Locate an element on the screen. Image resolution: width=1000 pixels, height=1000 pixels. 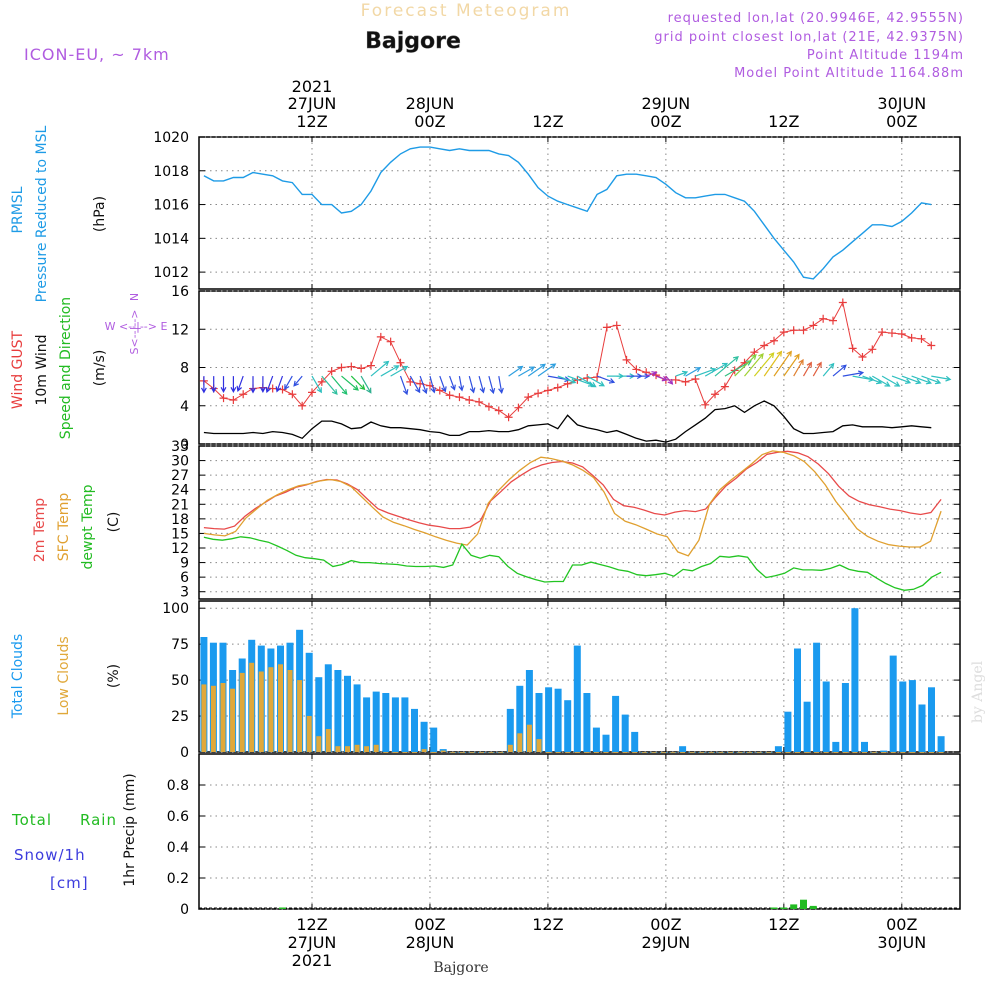
clouds-ytick-label: 75 is located at coordinates (180, 645).